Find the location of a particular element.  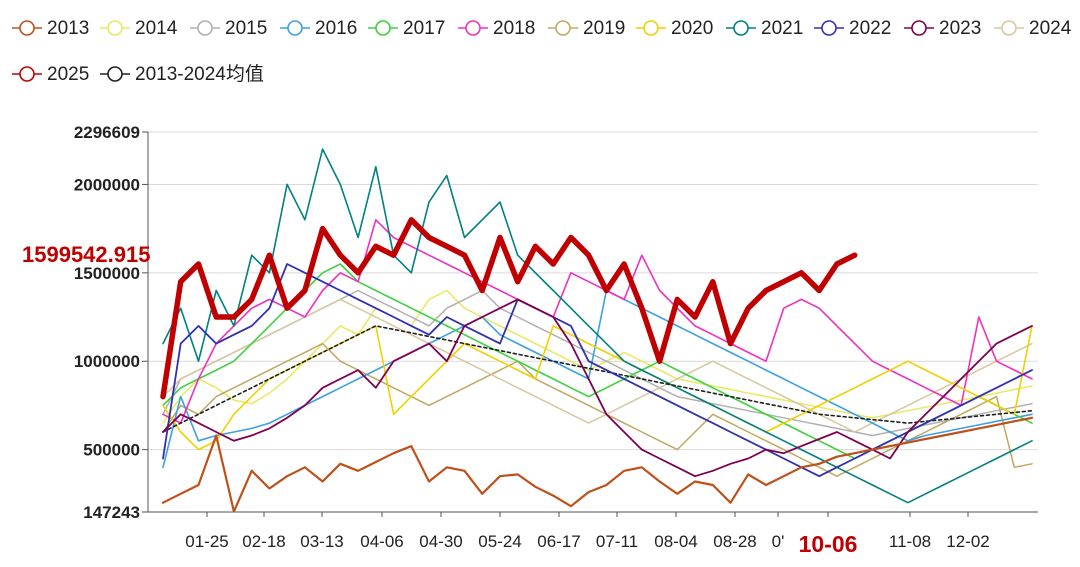

legend-item-2021: 2021 is located at coordinates (764, 28).